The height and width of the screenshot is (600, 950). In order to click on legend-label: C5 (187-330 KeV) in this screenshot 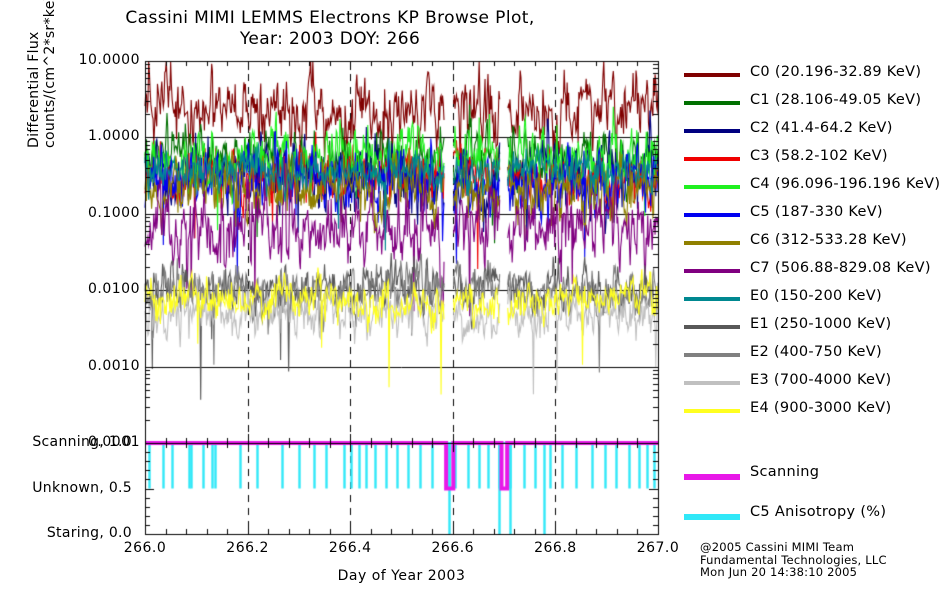, I will do `click(816, 212)`.